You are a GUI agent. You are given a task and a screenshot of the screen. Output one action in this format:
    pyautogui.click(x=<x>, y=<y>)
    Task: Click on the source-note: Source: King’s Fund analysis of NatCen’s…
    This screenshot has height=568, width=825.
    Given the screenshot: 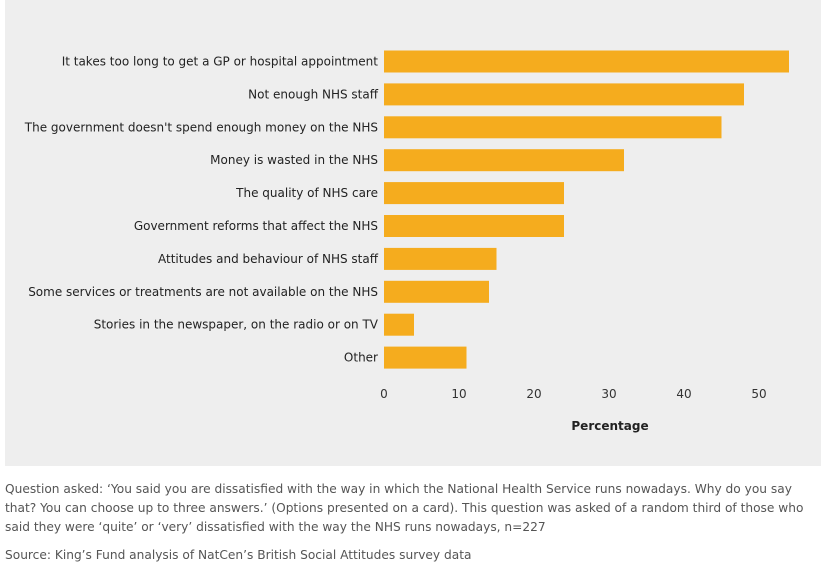 What is the action you would take?
    pyautogui.click(x=238, y=555)
    